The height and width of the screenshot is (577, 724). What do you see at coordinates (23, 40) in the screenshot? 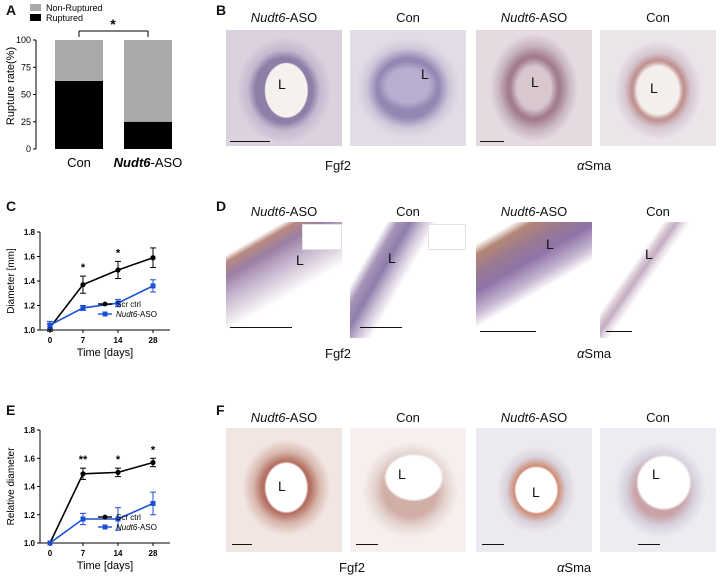
I see `y-tick-label-4: 100` at bounding box center [23, 40].